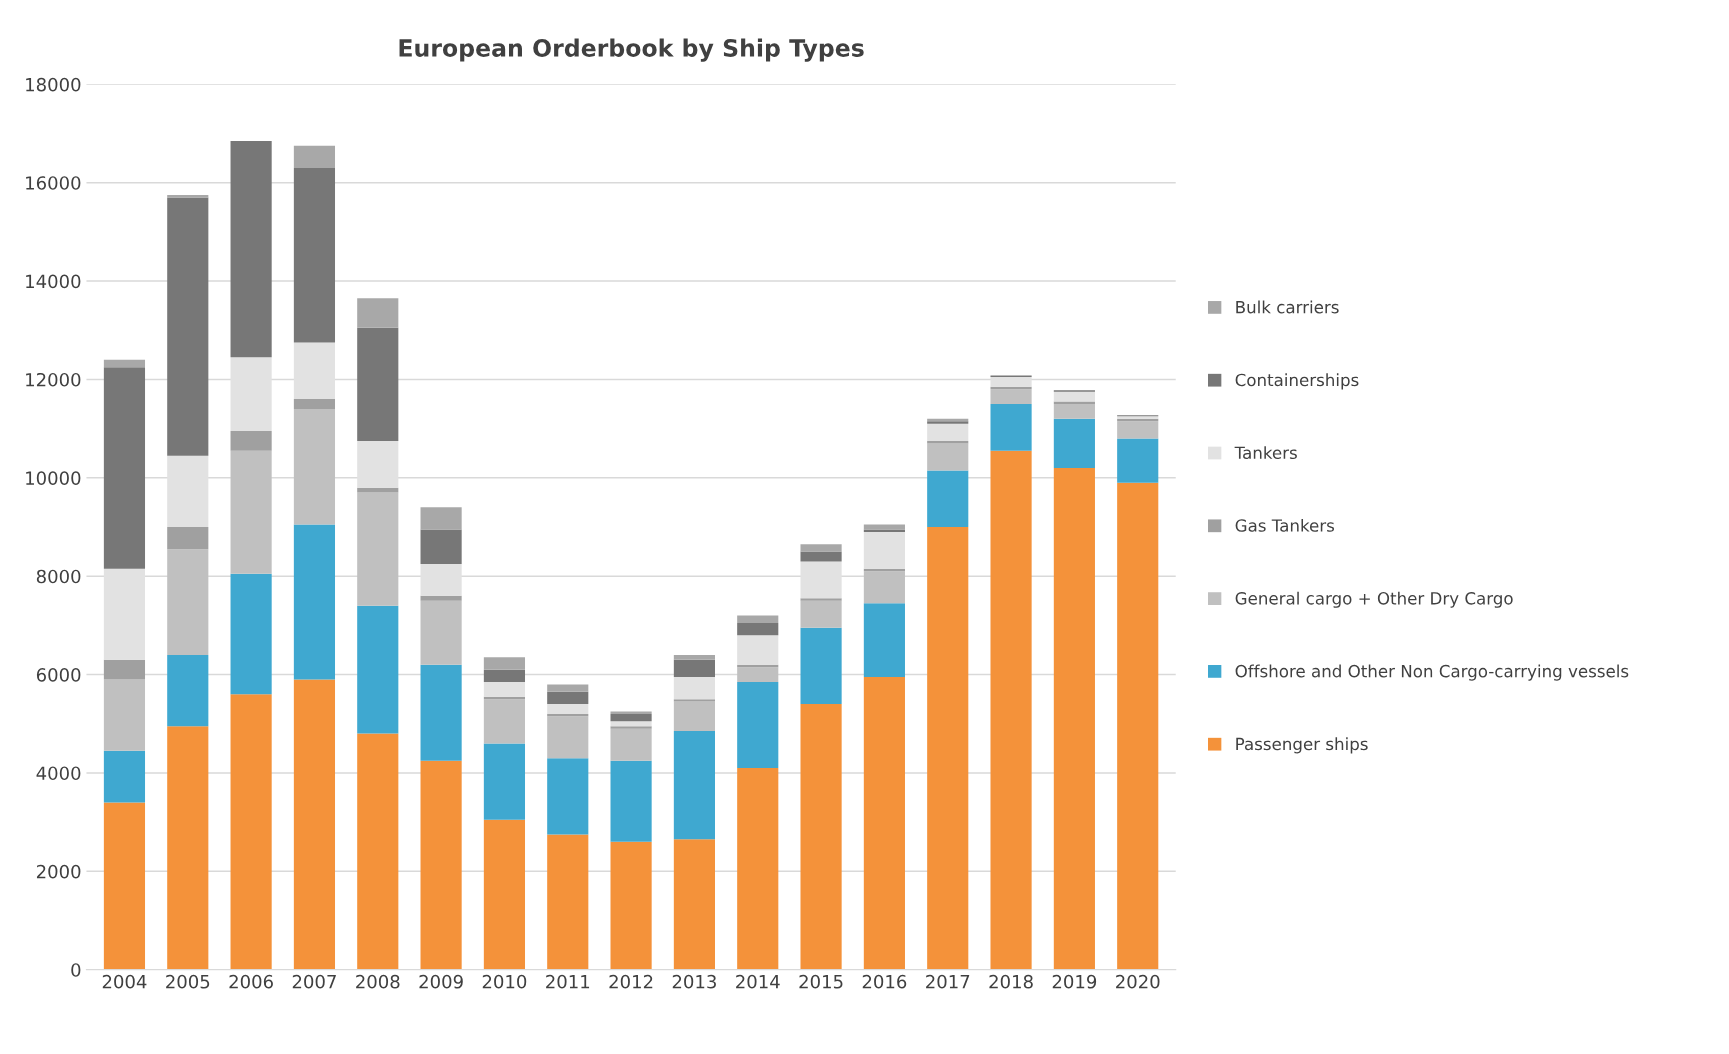 Image resolution: width=1729 pixels, height=1054 pixels. I want to click on y-tick-label: 2000, so click(58, 871).